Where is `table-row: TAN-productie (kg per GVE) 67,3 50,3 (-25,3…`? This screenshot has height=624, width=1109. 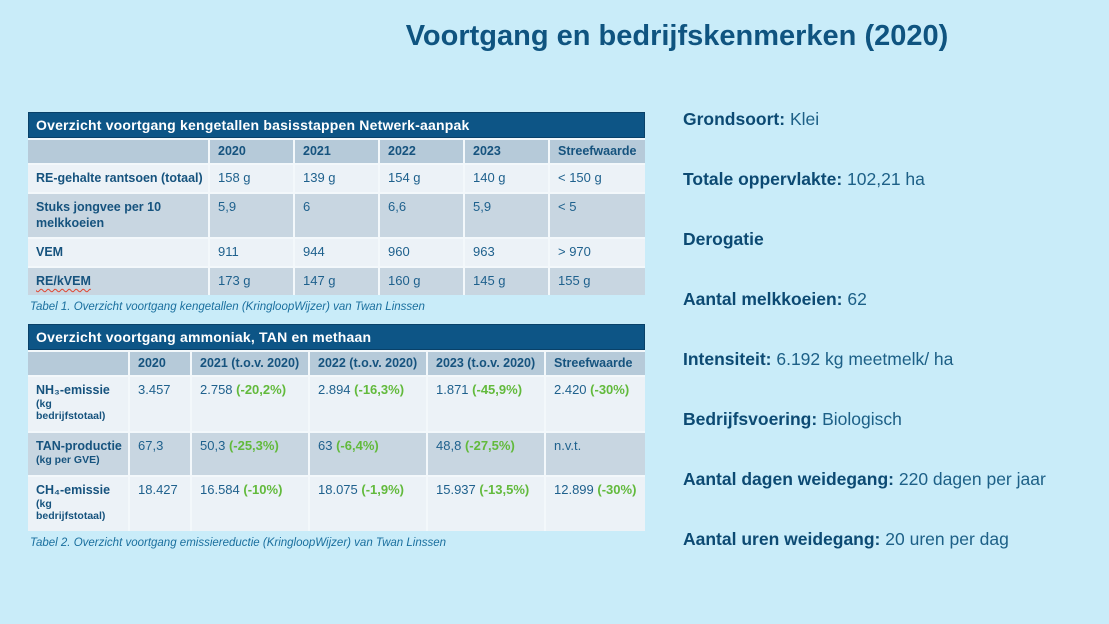 table-row: TAN-productie (kg per GVE) 67,3 50,3 (-25,3… is located at coordinates (336, 455).